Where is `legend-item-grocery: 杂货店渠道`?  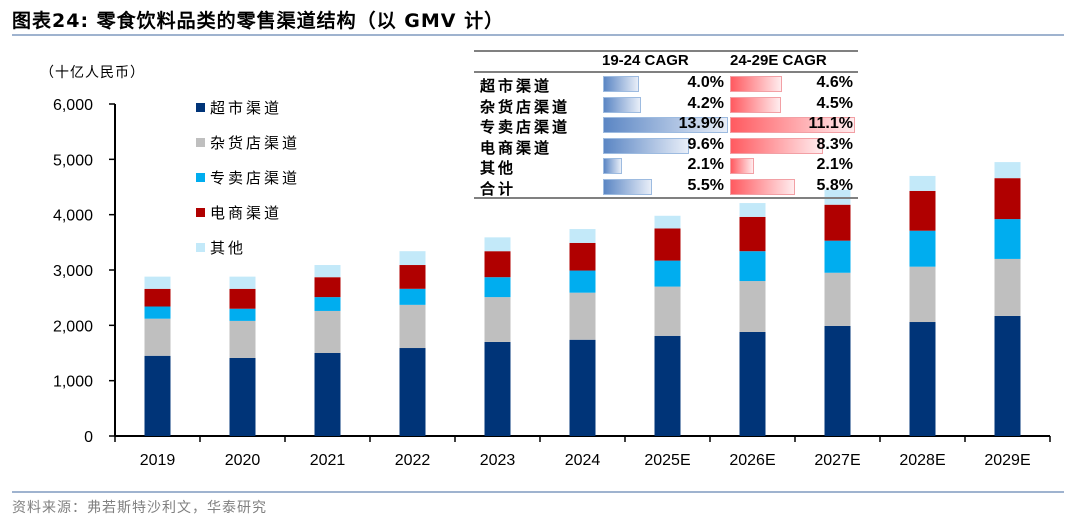
legend-item-grocery: 杂货店渠道 is located at coordinates (248, 142).